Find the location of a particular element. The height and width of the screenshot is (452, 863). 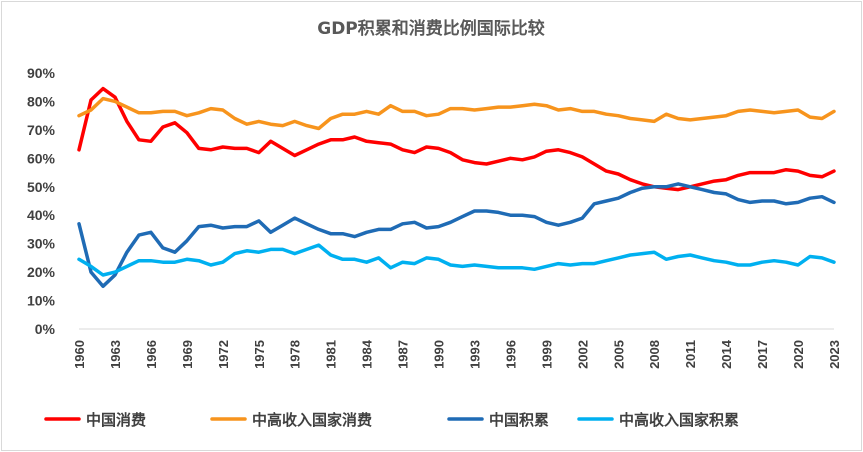

x-tick-label: 1963 is located at coordinates (115, 354).